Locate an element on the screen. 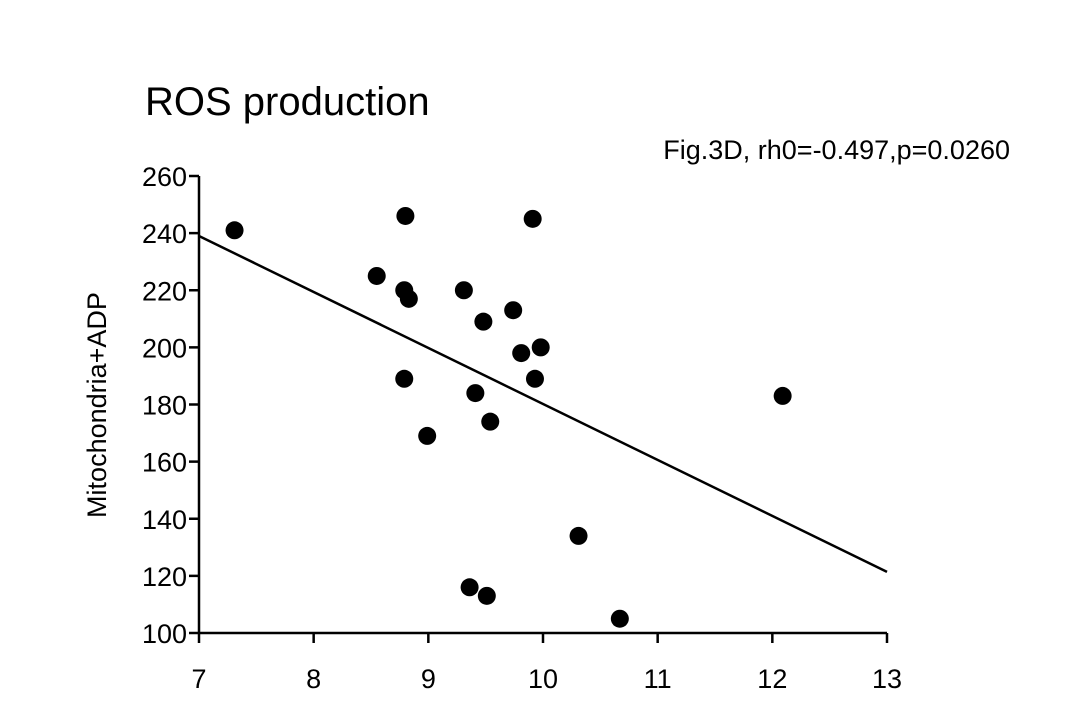 The height and width of the screenshot is (710, 1081). y-tick-label: 120 is located at coordinates (164, 577).